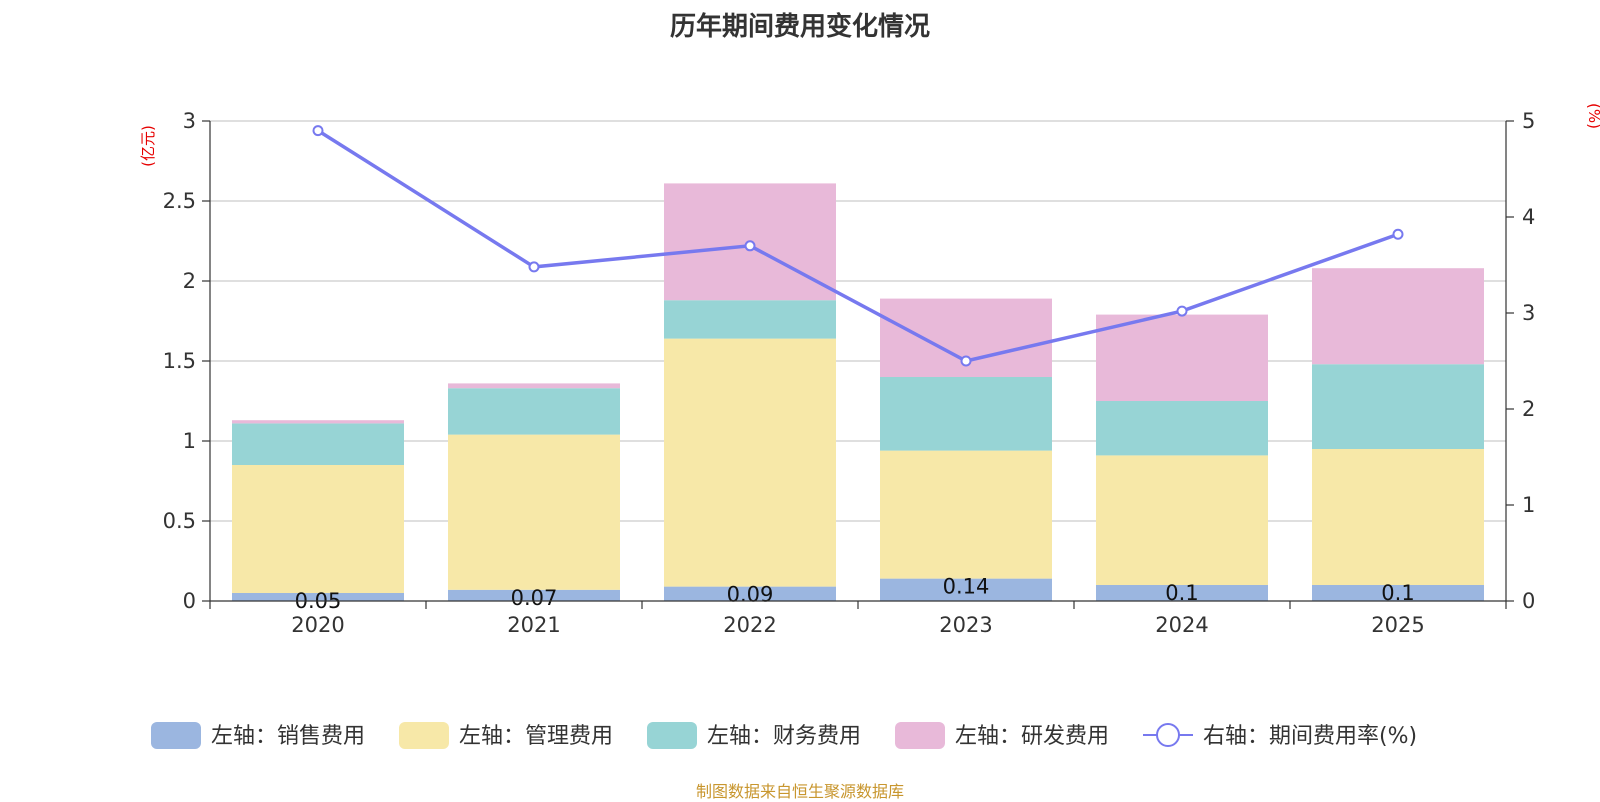 The height and width of the screenshot is (802, 1600). I want to click on right-axis-tick-label: 3, so click(1528, 313).